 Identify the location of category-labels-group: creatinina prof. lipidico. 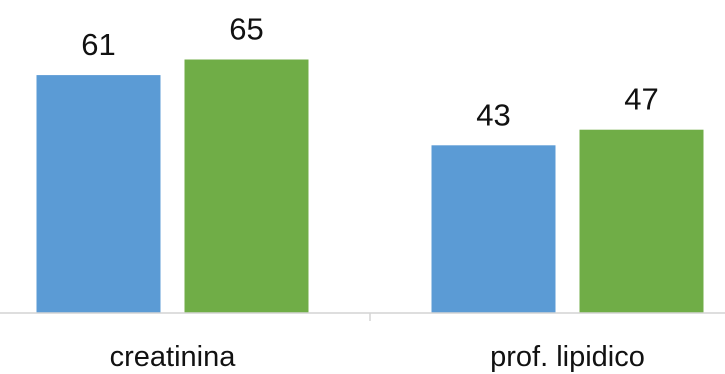
(377, 357).